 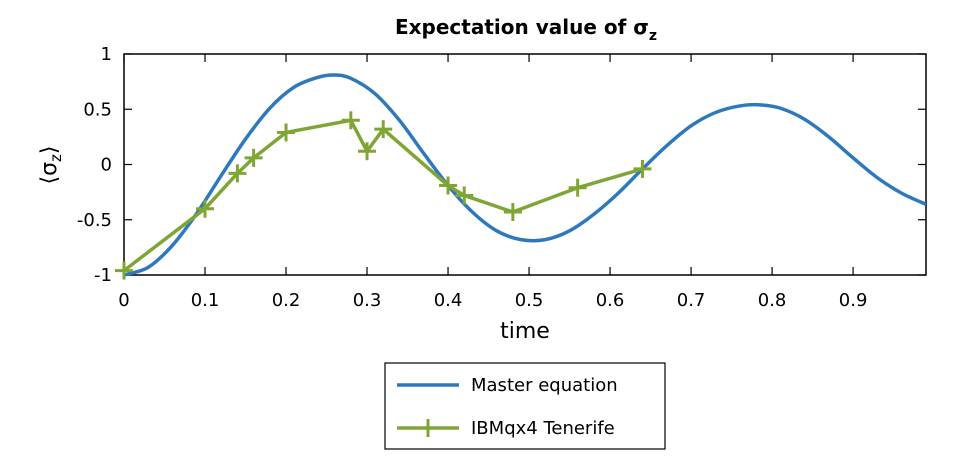 What do you see at coordinates (610, 300) in the screenshot?
I see `x-tick-label: 0.6` at bounding box center [610, 300].